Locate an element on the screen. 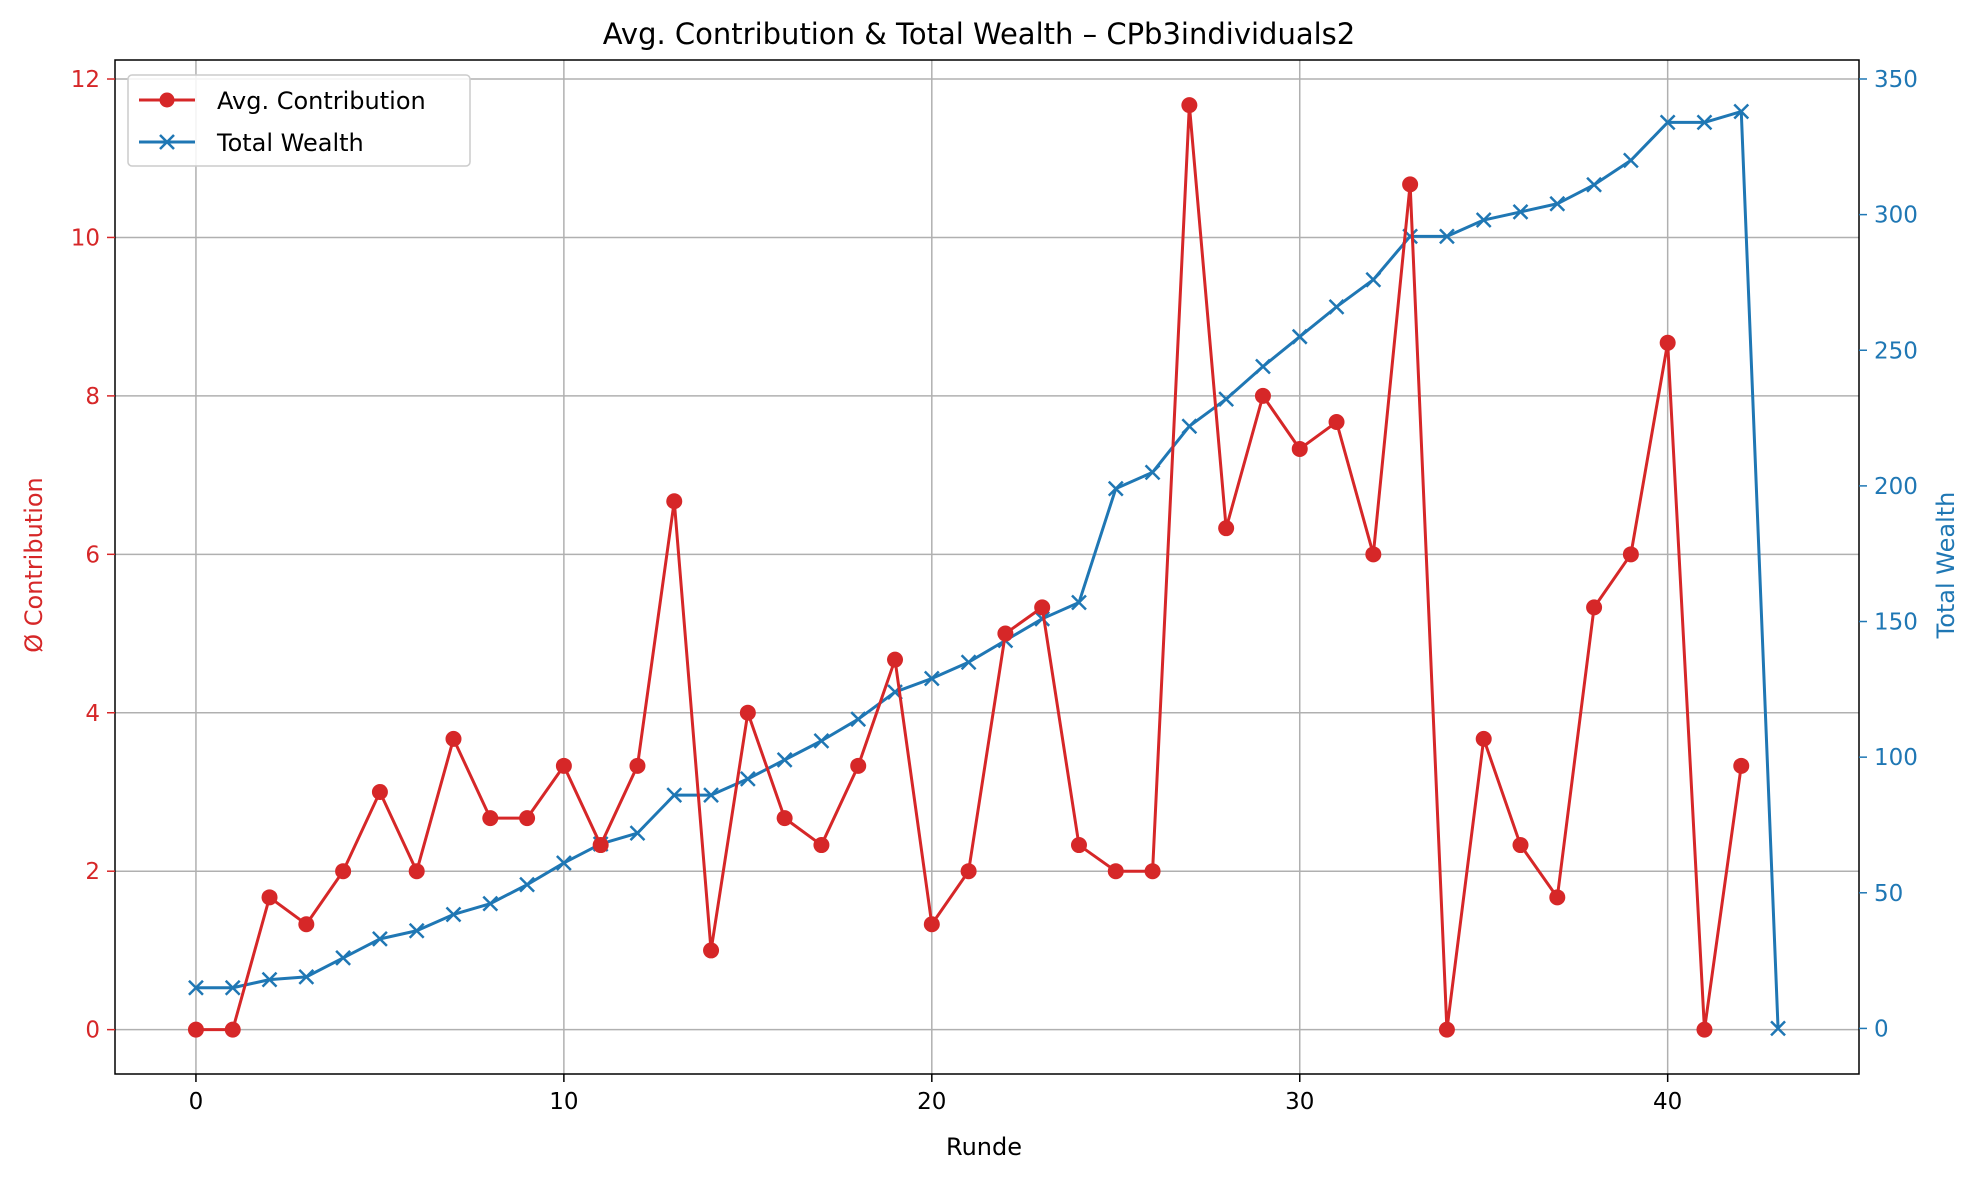 This screenshot has height=1182, width=1980. left-y-tick-label: 12 is located at coordinates (85, 80).